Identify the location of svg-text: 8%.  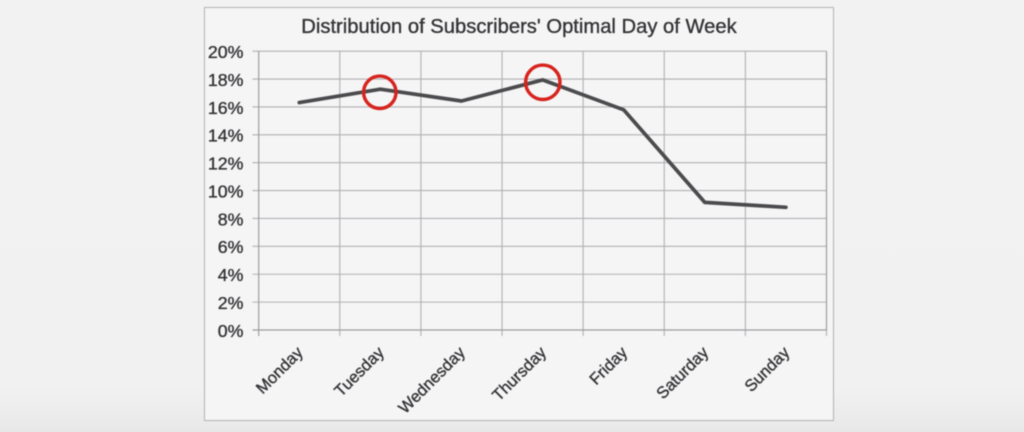
(231, 219).